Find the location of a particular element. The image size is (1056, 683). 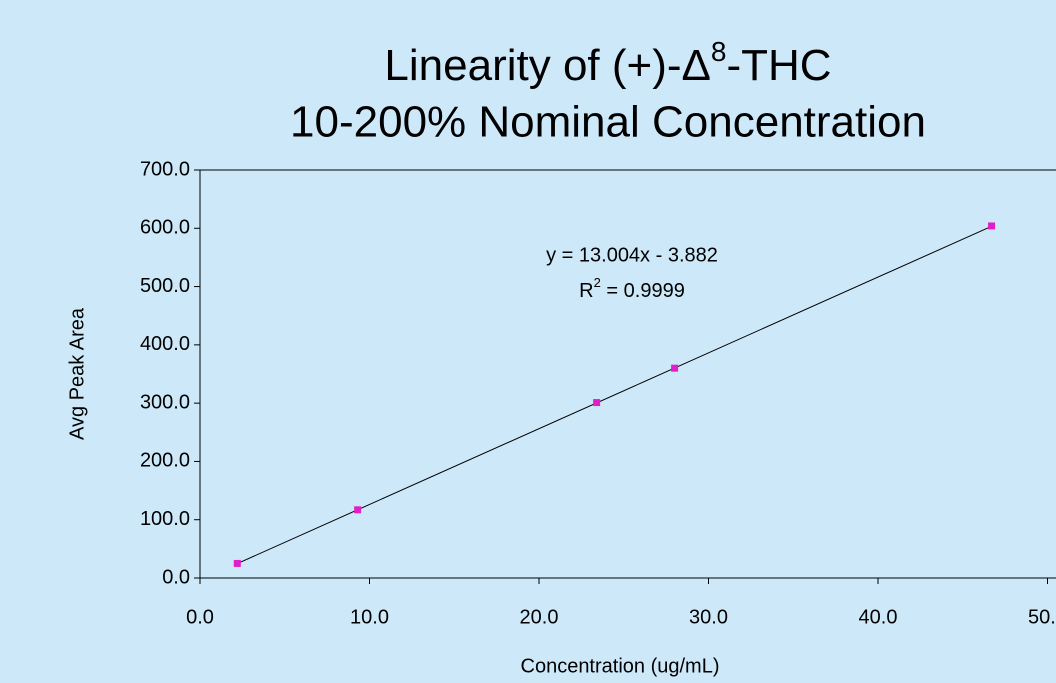

trendline-equation: y = 13.004x - 3.882 is located at coordinates (632, 255).